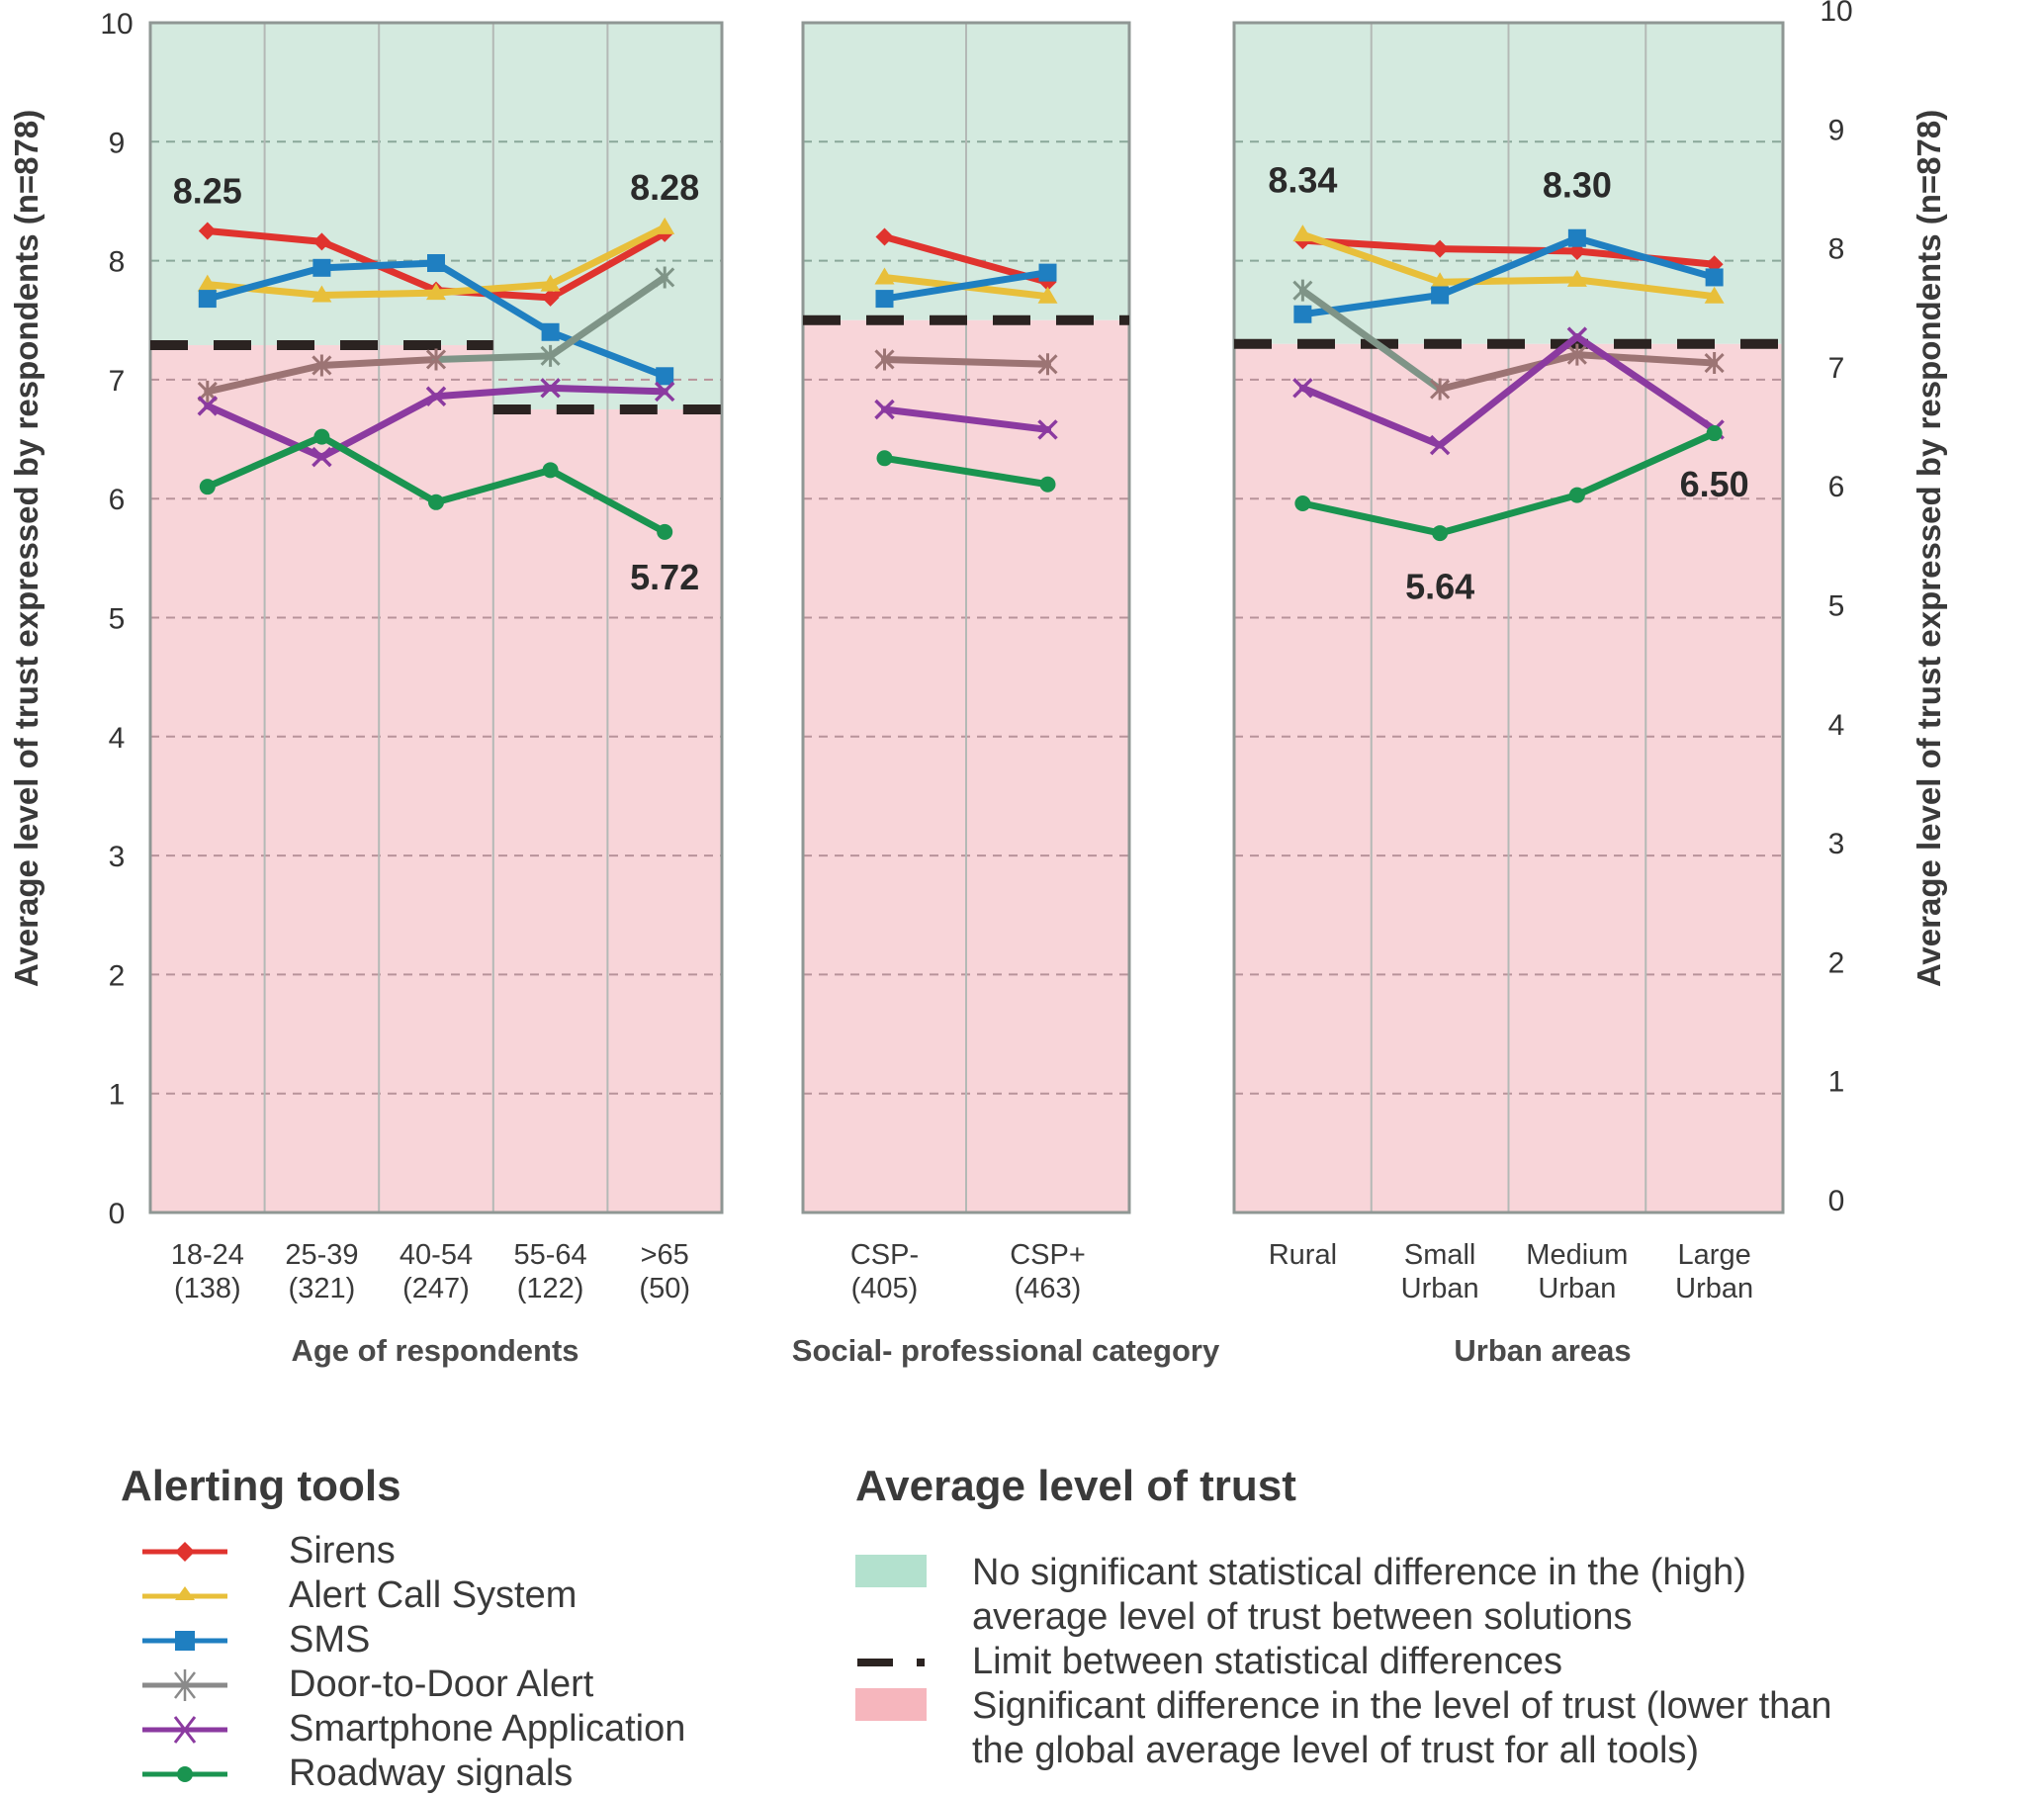 The image size is (2044, 1796). Describe the element at coordinates (966, 362) in the screenshot. I see `series-door-to-door-alert` at that location.